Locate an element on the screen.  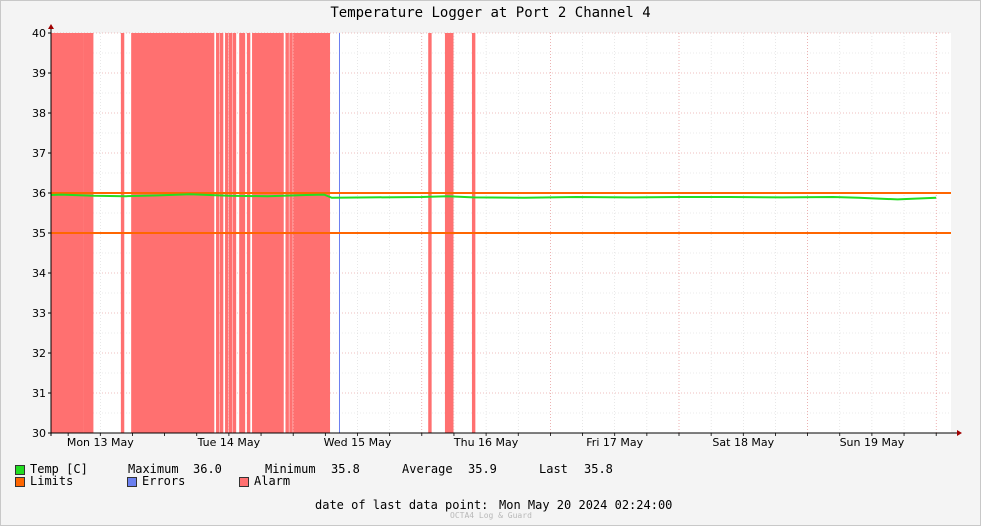
y-tick-label: 39 is located at coordinates (39, 73).